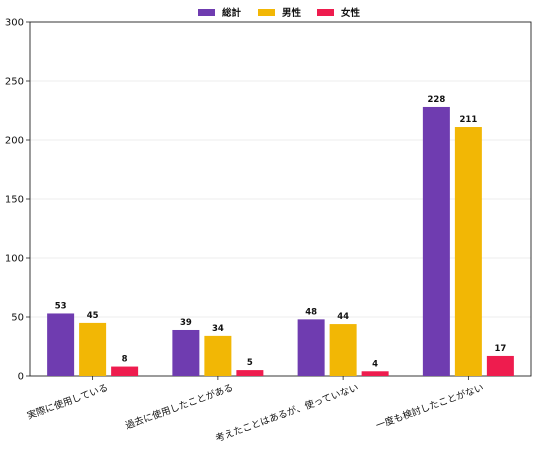 This screenshot has height=461, width=536. What do you see at coordinates (14, 23) in the screenshot?
I see `y-tick-label: 300` at bounding box center [14, 23].